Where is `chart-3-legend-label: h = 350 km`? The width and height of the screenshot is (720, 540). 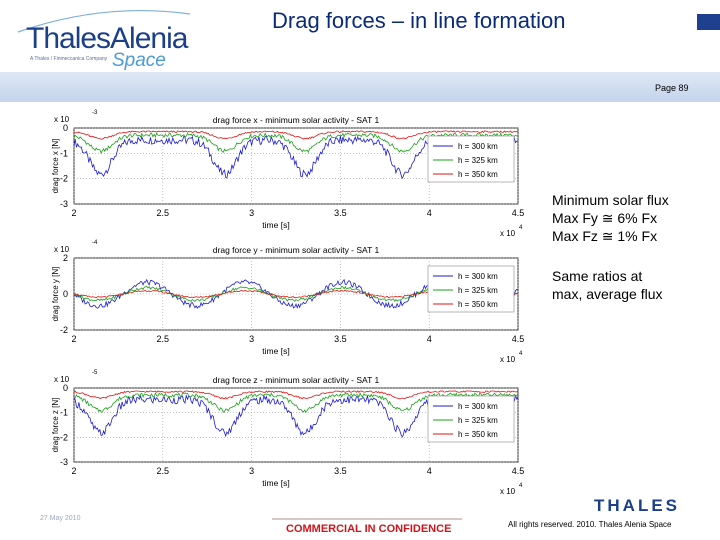
chart-3-legend-label: h = 350 km is located at coordinates (478, 434).